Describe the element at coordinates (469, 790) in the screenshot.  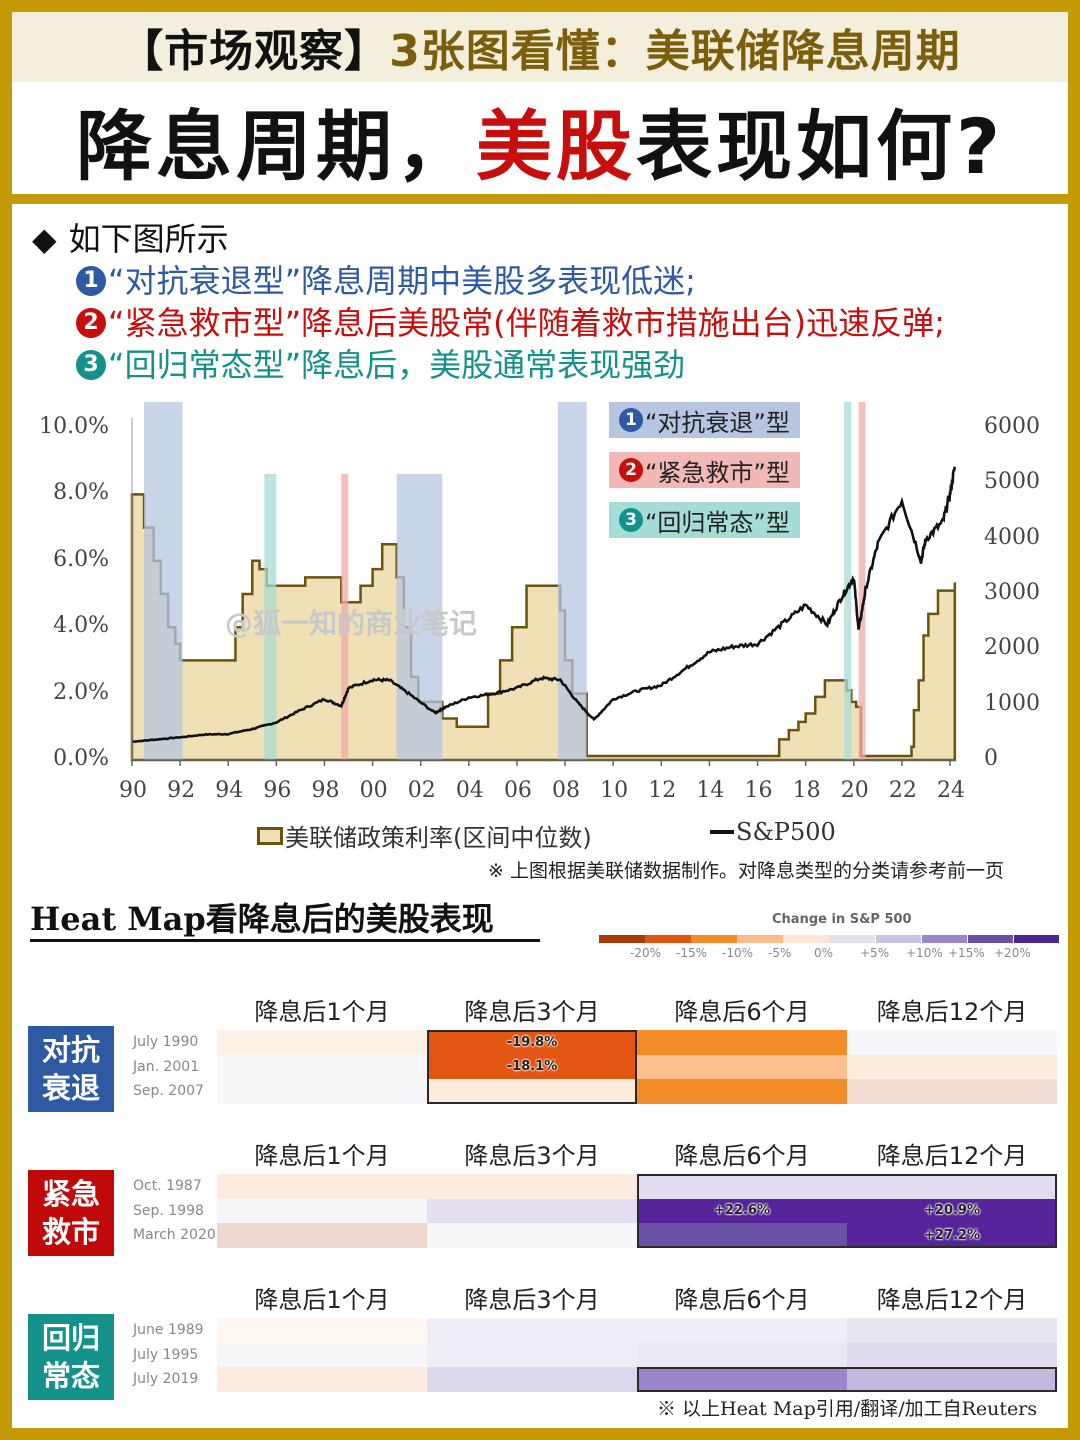
I see `x-tick-label: 04` at that location.